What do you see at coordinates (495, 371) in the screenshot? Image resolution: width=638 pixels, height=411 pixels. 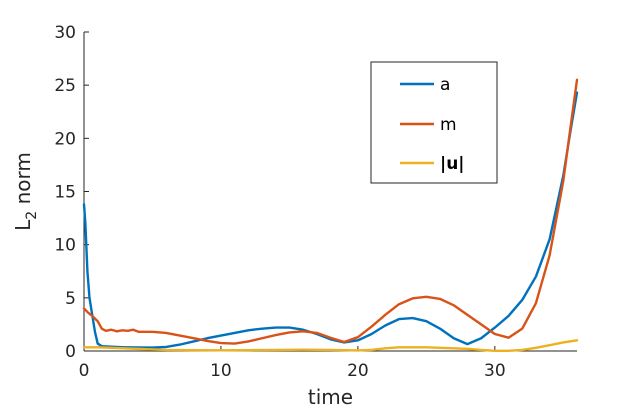 I see `x-tick-label: 30` at bounding box center [495, 371].